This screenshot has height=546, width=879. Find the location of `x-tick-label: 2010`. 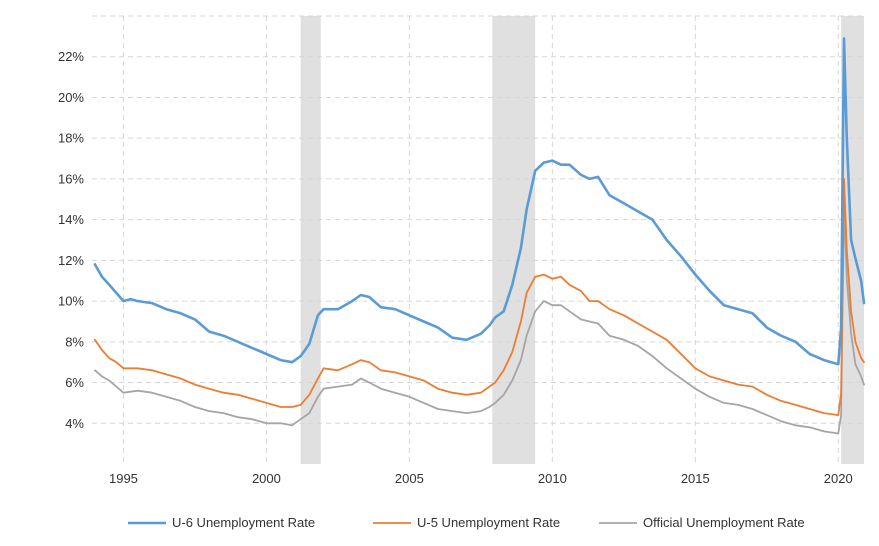

x-tick-label: 2010 is located at coordinates (552, 478).